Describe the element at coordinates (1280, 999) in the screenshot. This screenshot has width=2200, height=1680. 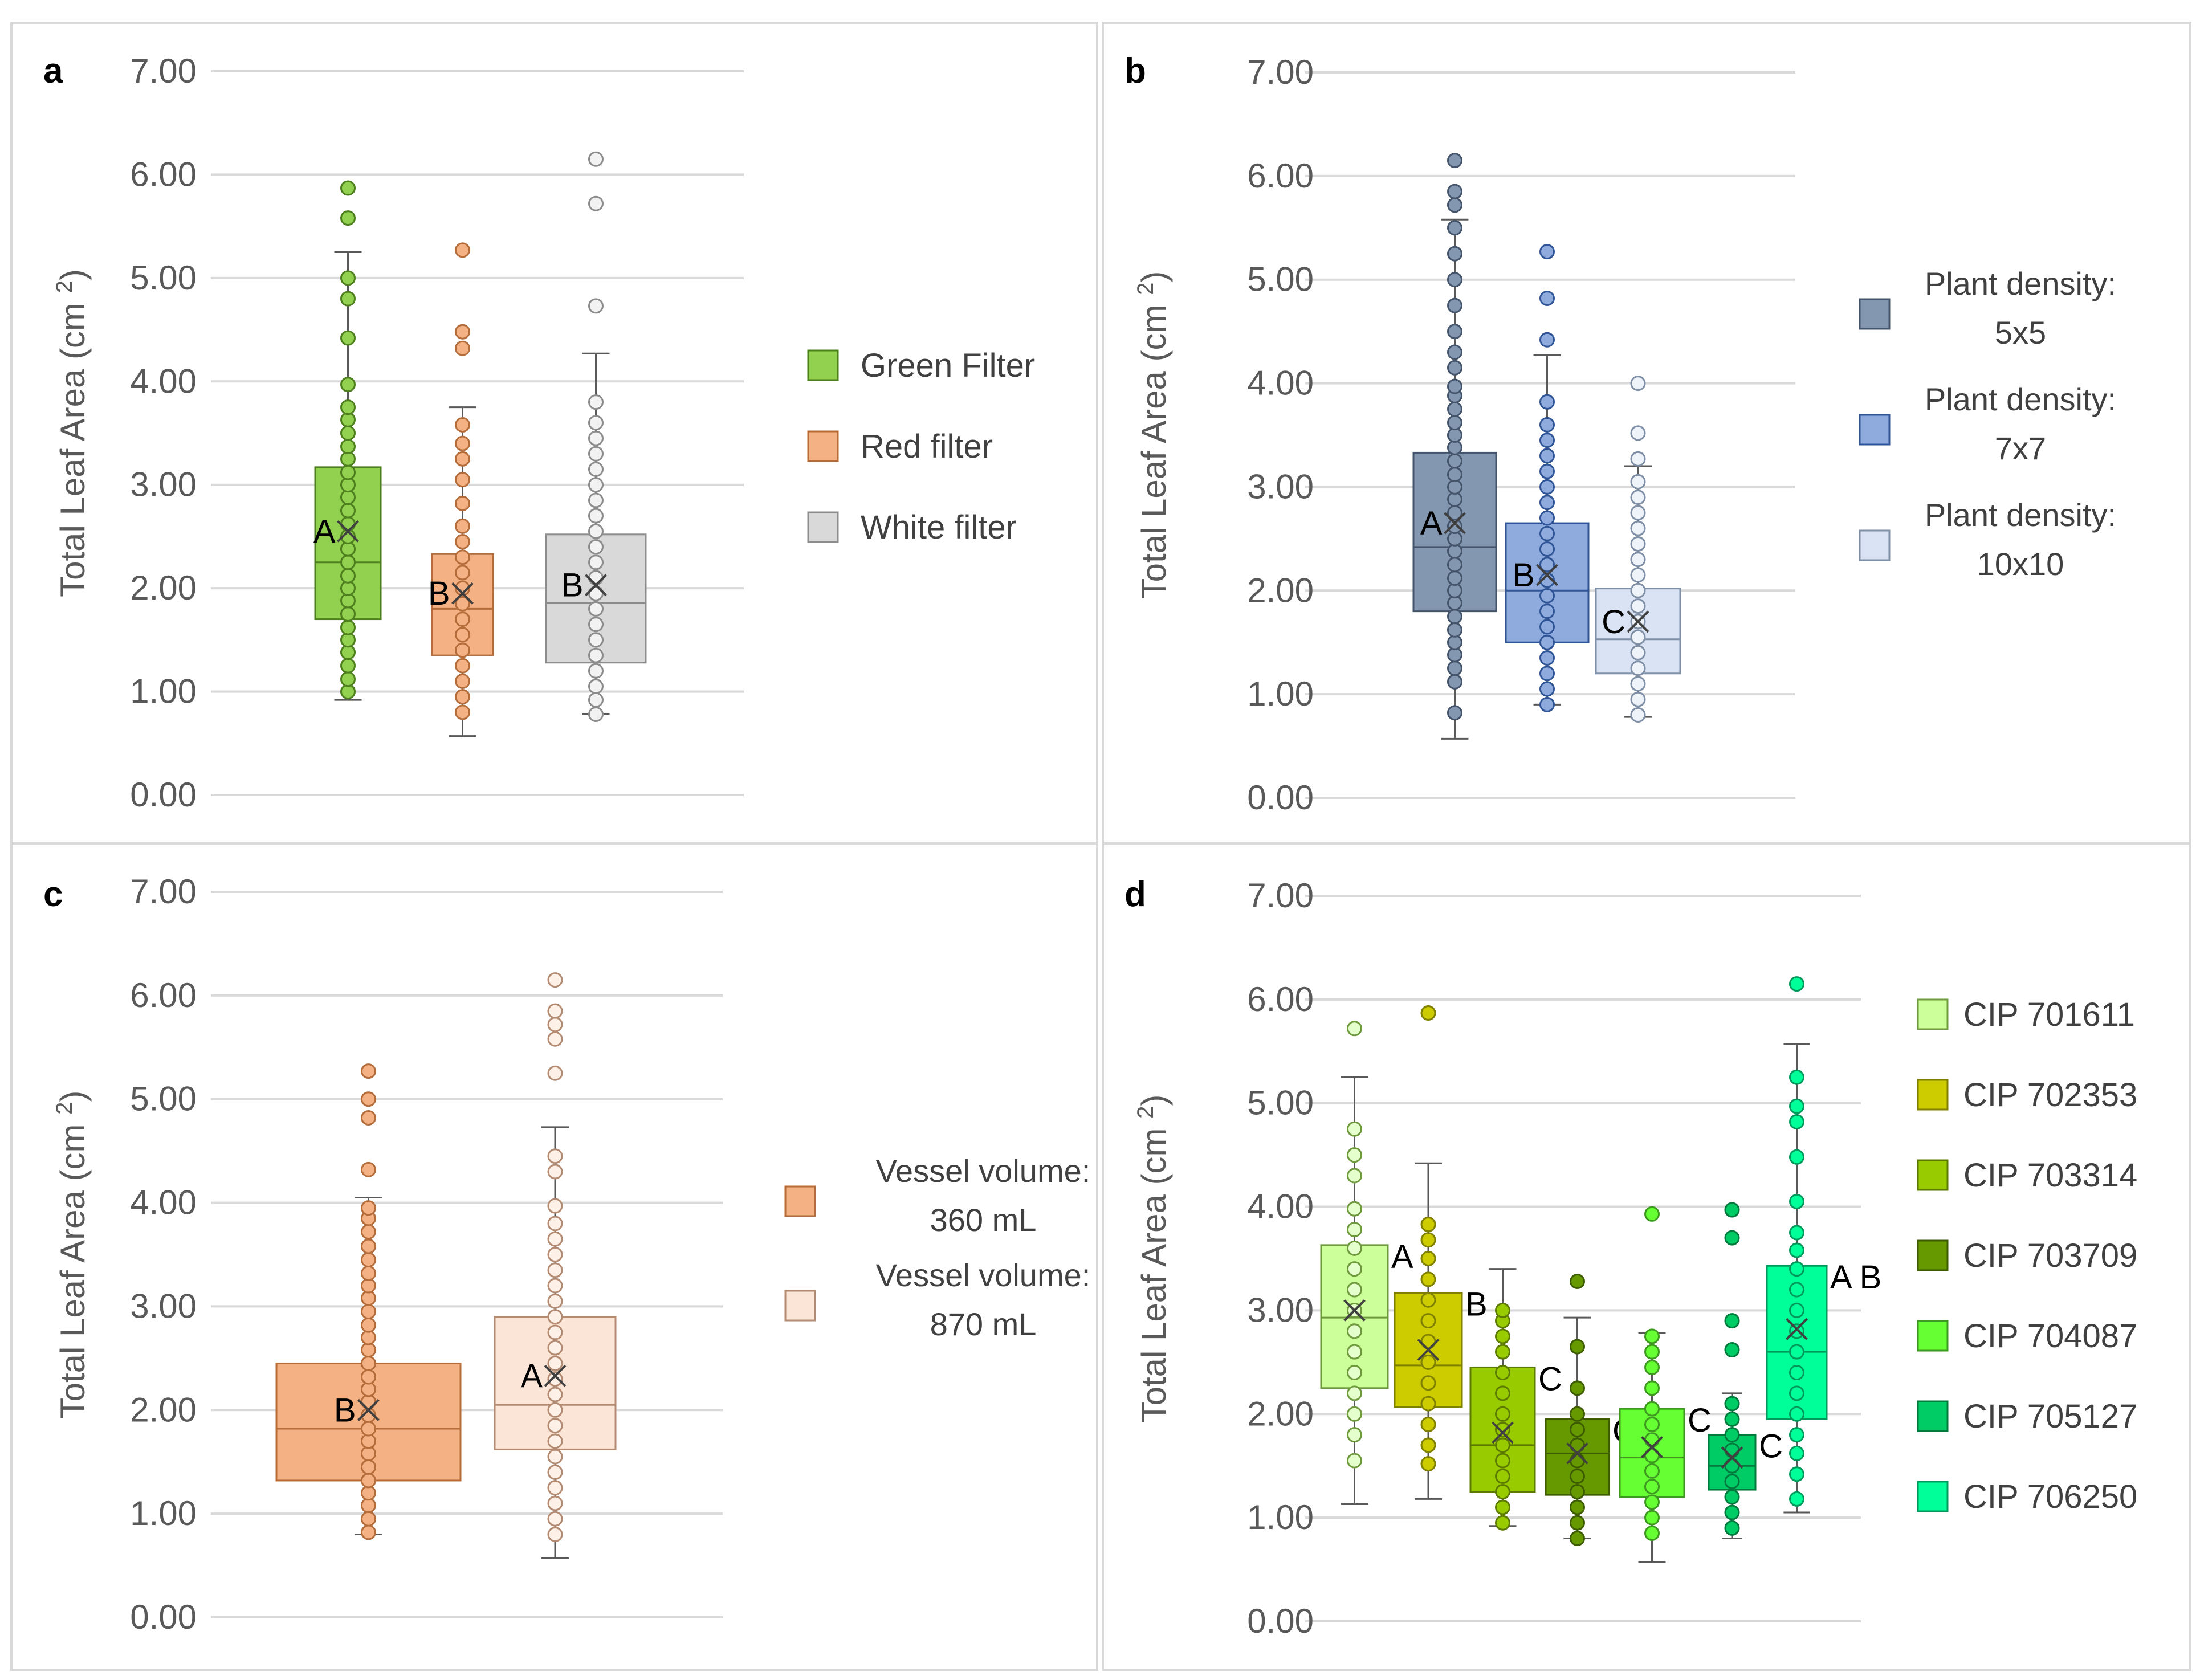
I see `y-tick-label: 6.00` at that location.